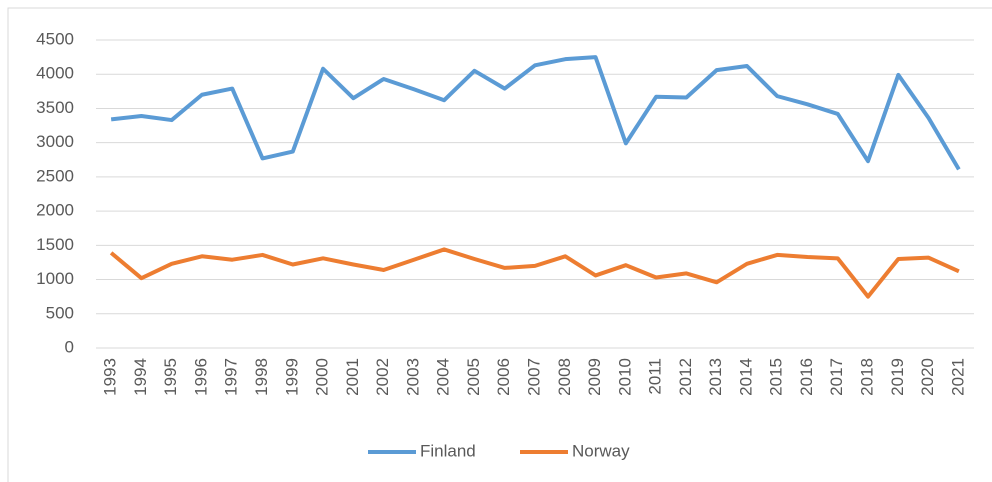 This screenshot has width=992, height=482. What do you see at coordinates (927, 377) in the screenshot?
I see `x-tick-label: 2020` at bounding box center [927, 377].